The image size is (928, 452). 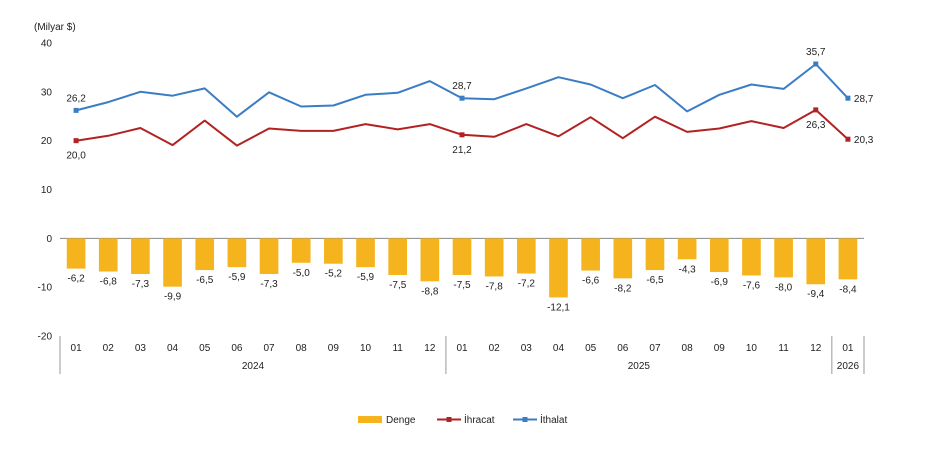 I want to click on denge-bar-label: -12,1, so click(x=558, y=307).